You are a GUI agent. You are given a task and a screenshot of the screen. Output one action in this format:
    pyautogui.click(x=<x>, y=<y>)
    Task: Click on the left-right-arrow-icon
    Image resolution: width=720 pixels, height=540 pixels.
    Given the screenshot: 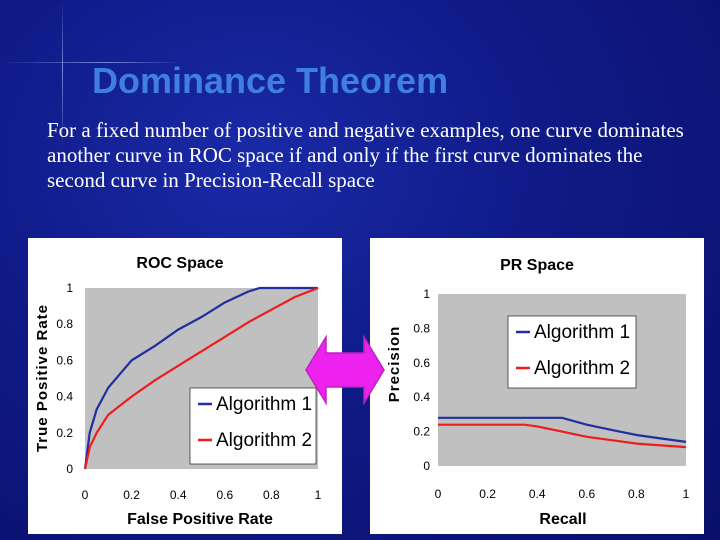 What is the action you would take?
    pyautogui.click(x=345, y=370)
    